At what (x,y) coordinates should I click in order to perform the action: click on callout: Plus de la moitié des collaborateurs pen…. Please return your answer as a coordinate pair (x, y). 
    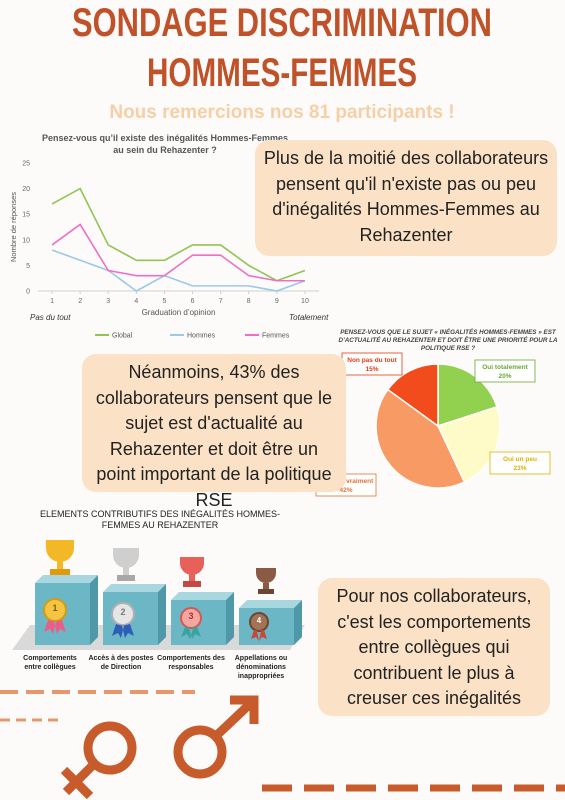
    Looking at the image, I should click on (406, 198).